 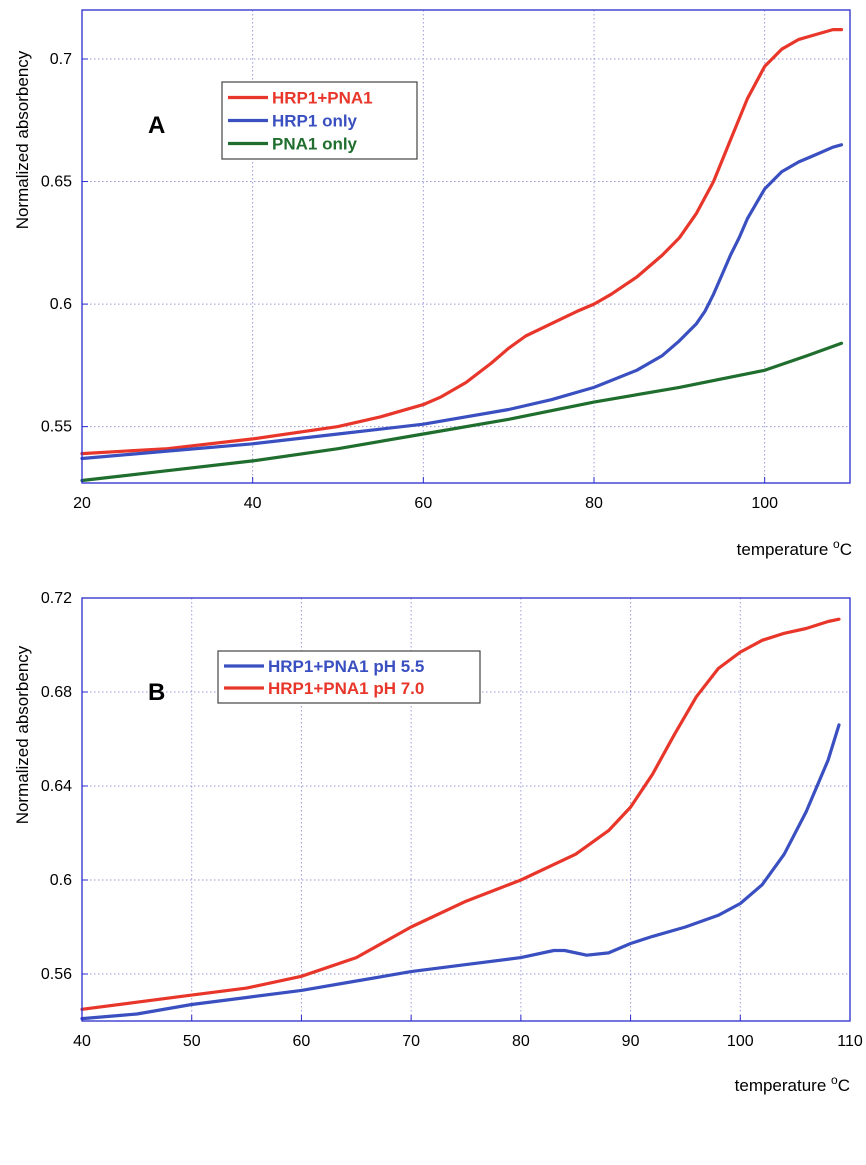 I want to click on legend: HRP1+PNA1 HRP1 only PNA1 only, so click(x=319, y=120).